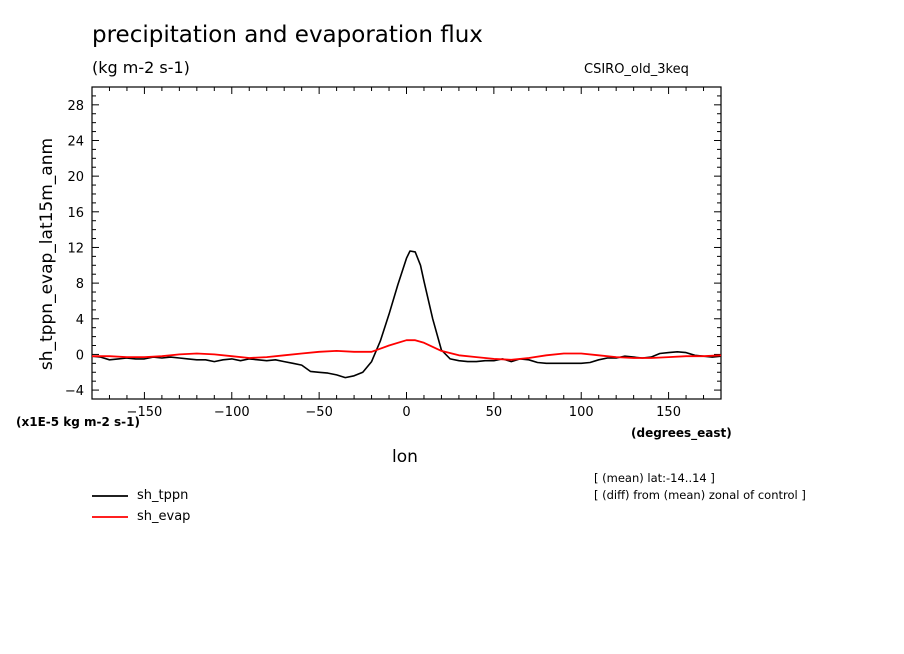 The width and height of the screenshot is (904, 654). I want to click on series-group, so click(406, 314).